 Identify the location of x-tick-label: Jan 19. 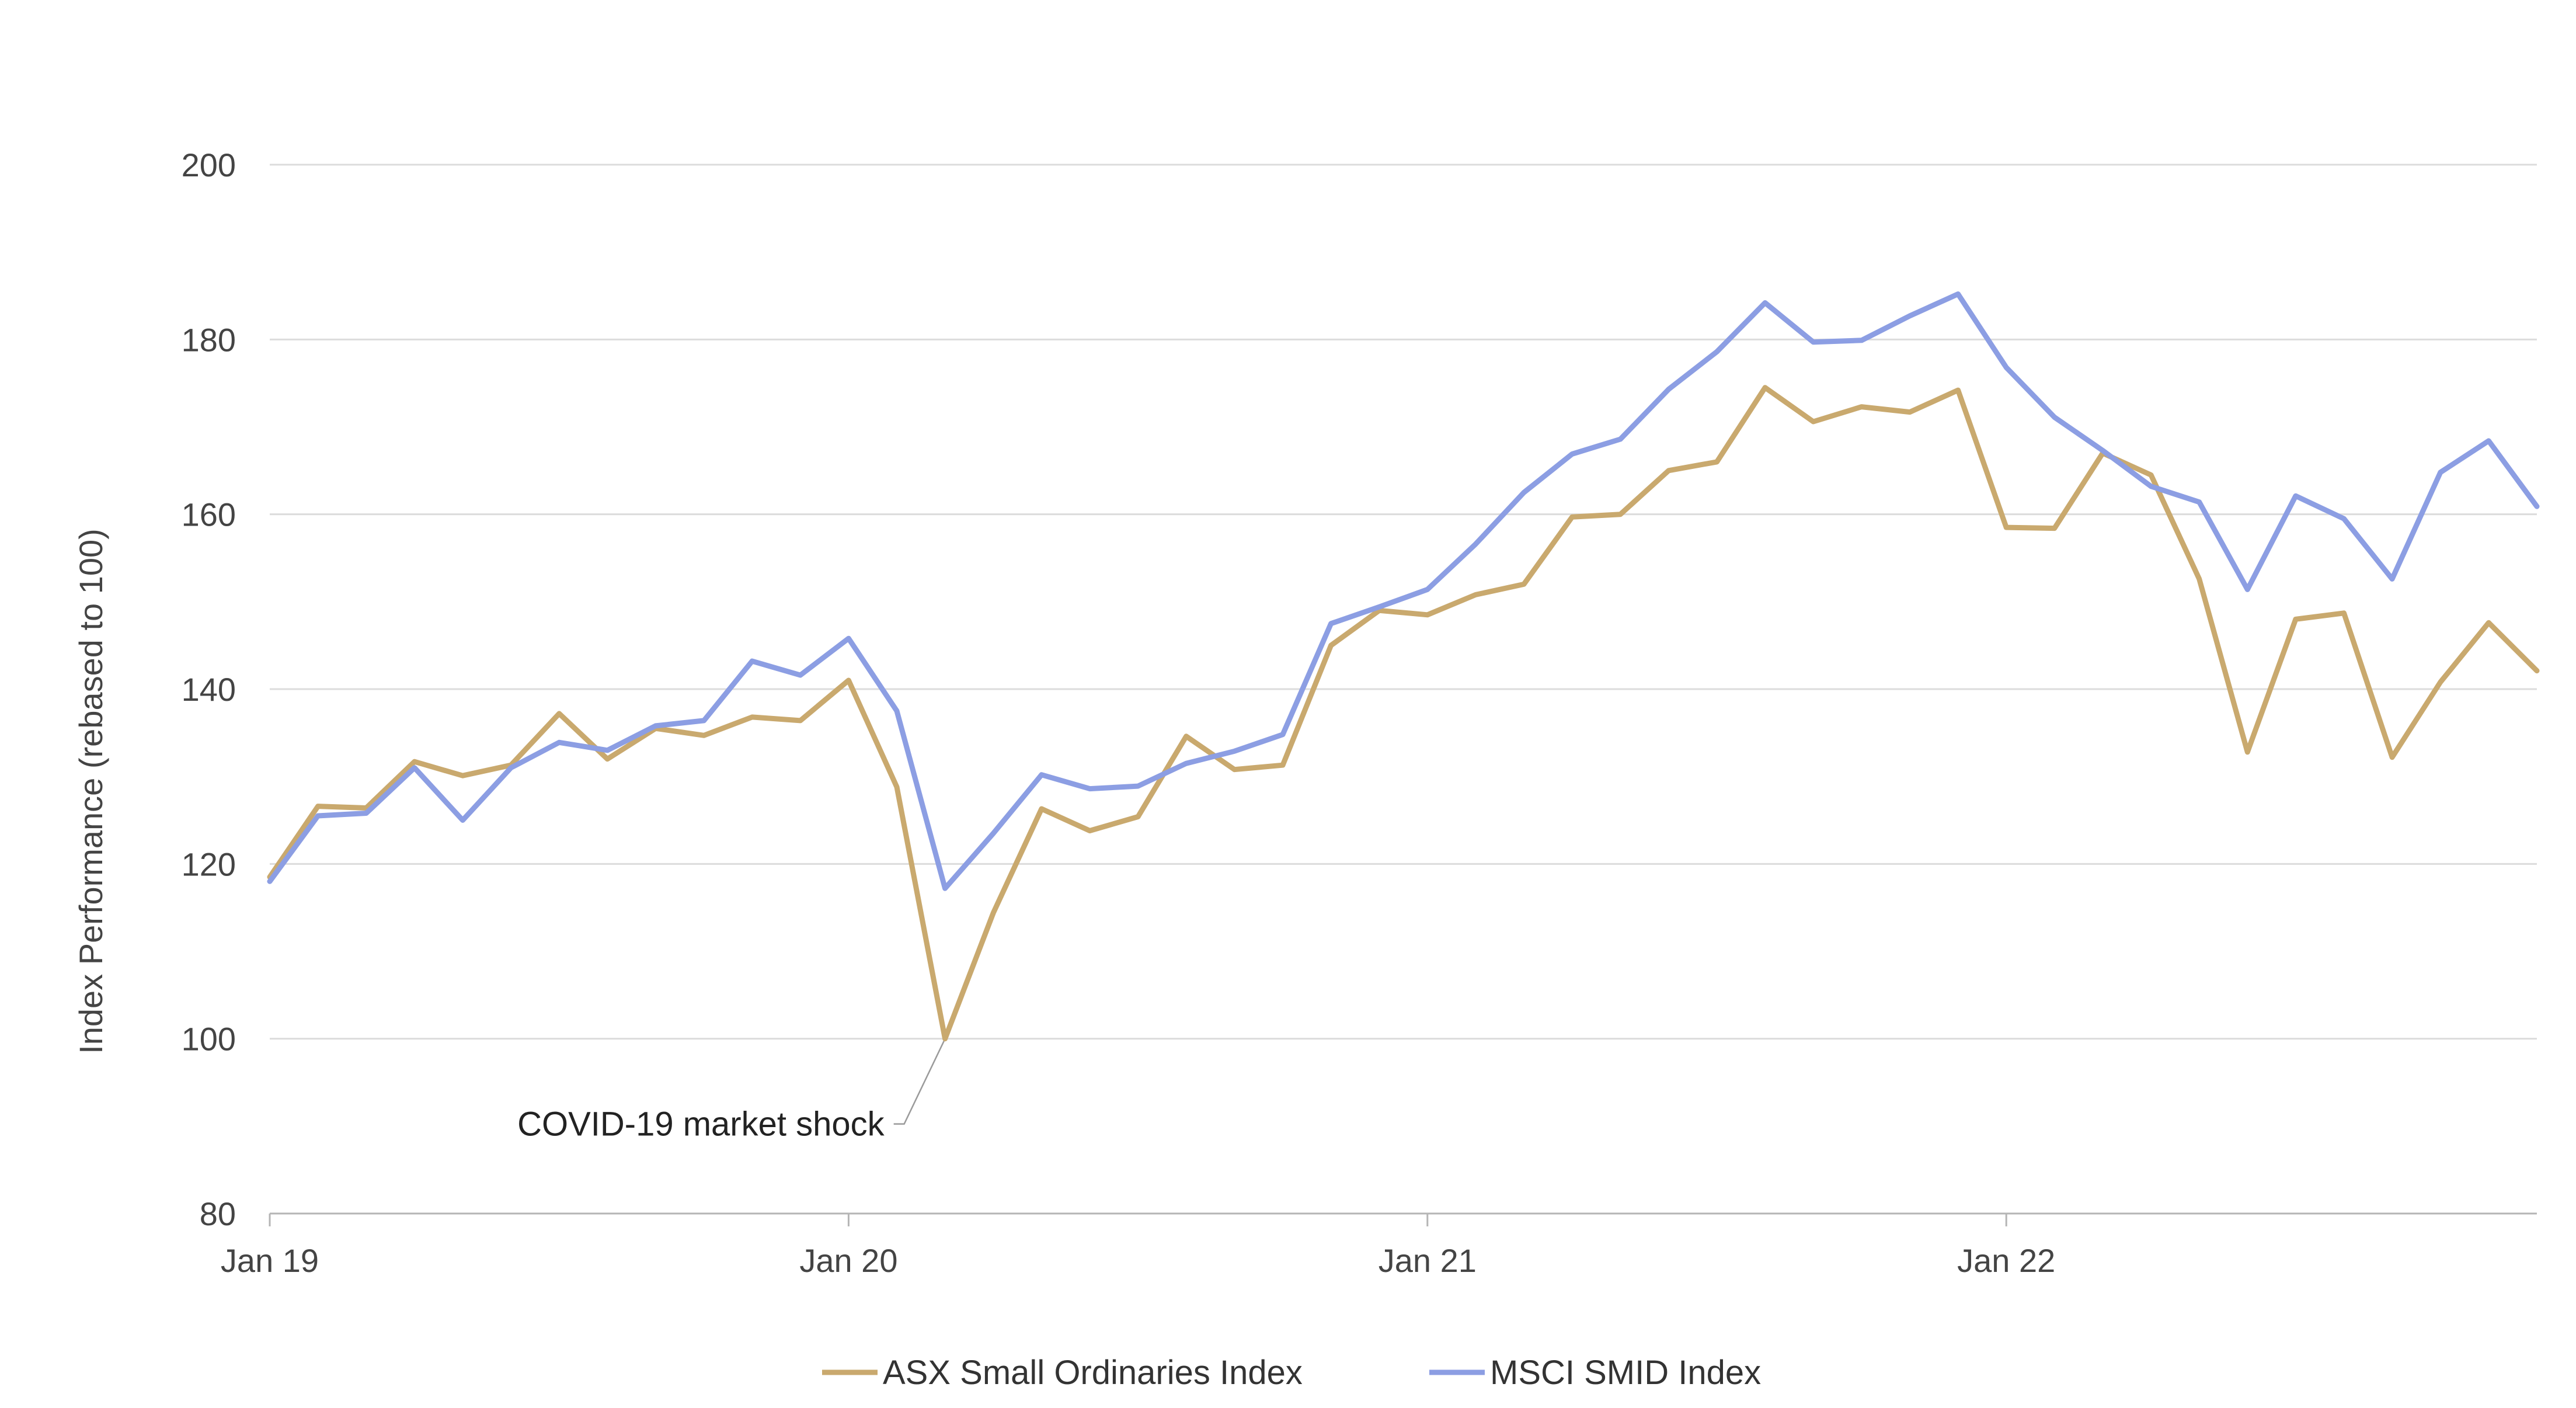
(270, 1260).